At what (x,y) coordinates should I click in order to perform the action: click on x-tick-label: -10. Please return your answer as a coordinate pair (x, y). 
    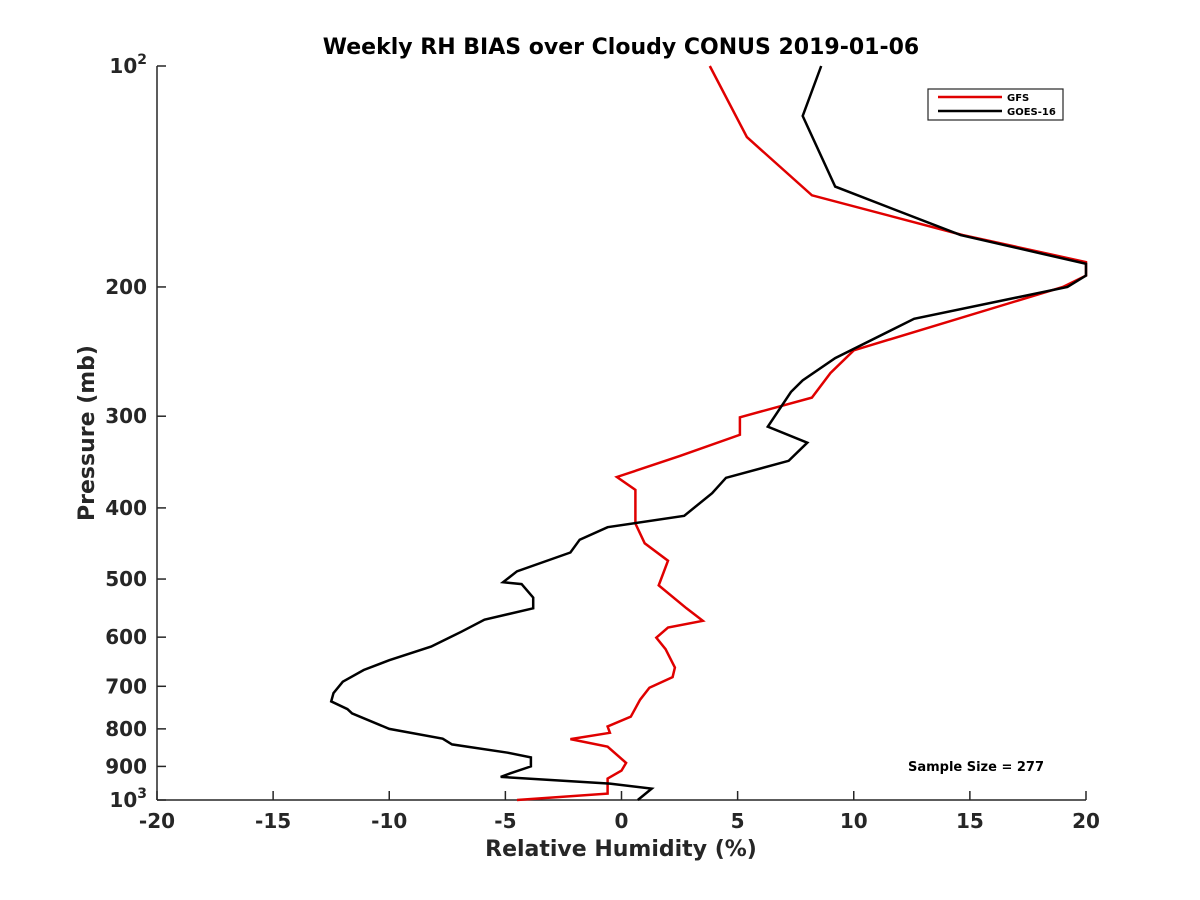
    Looking at the image, I should click on (389, 821).